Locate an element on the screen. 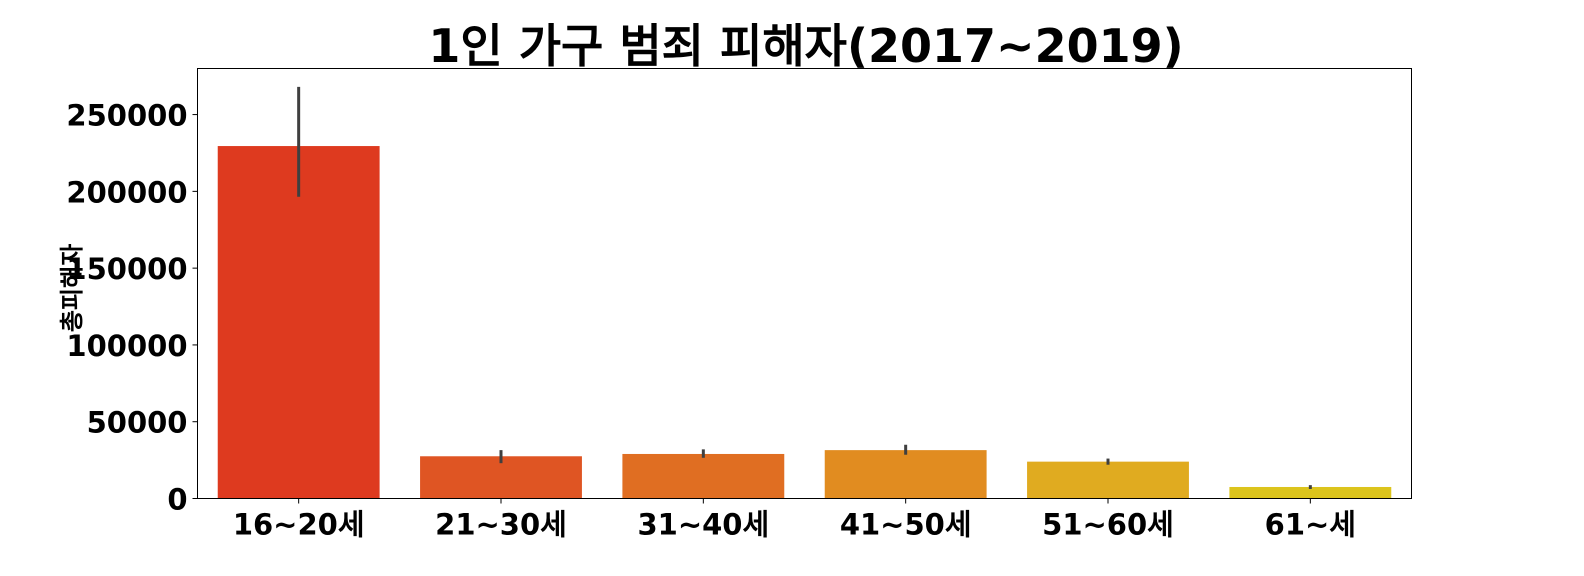 This screenshot has height=576, width=1584. y-tick-label-5: 200000 is located at coordinates (126, 192).